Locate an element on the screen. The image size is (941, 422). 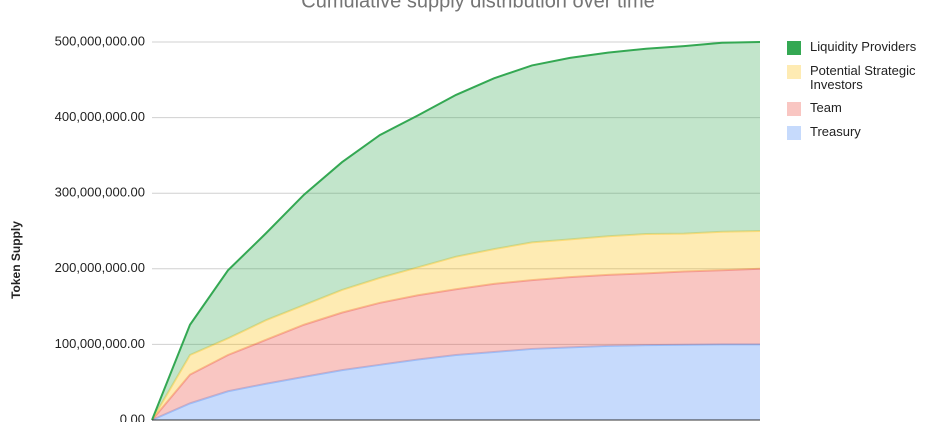
legend-label: Liquidity Providers is located at coordinates (863, 46).